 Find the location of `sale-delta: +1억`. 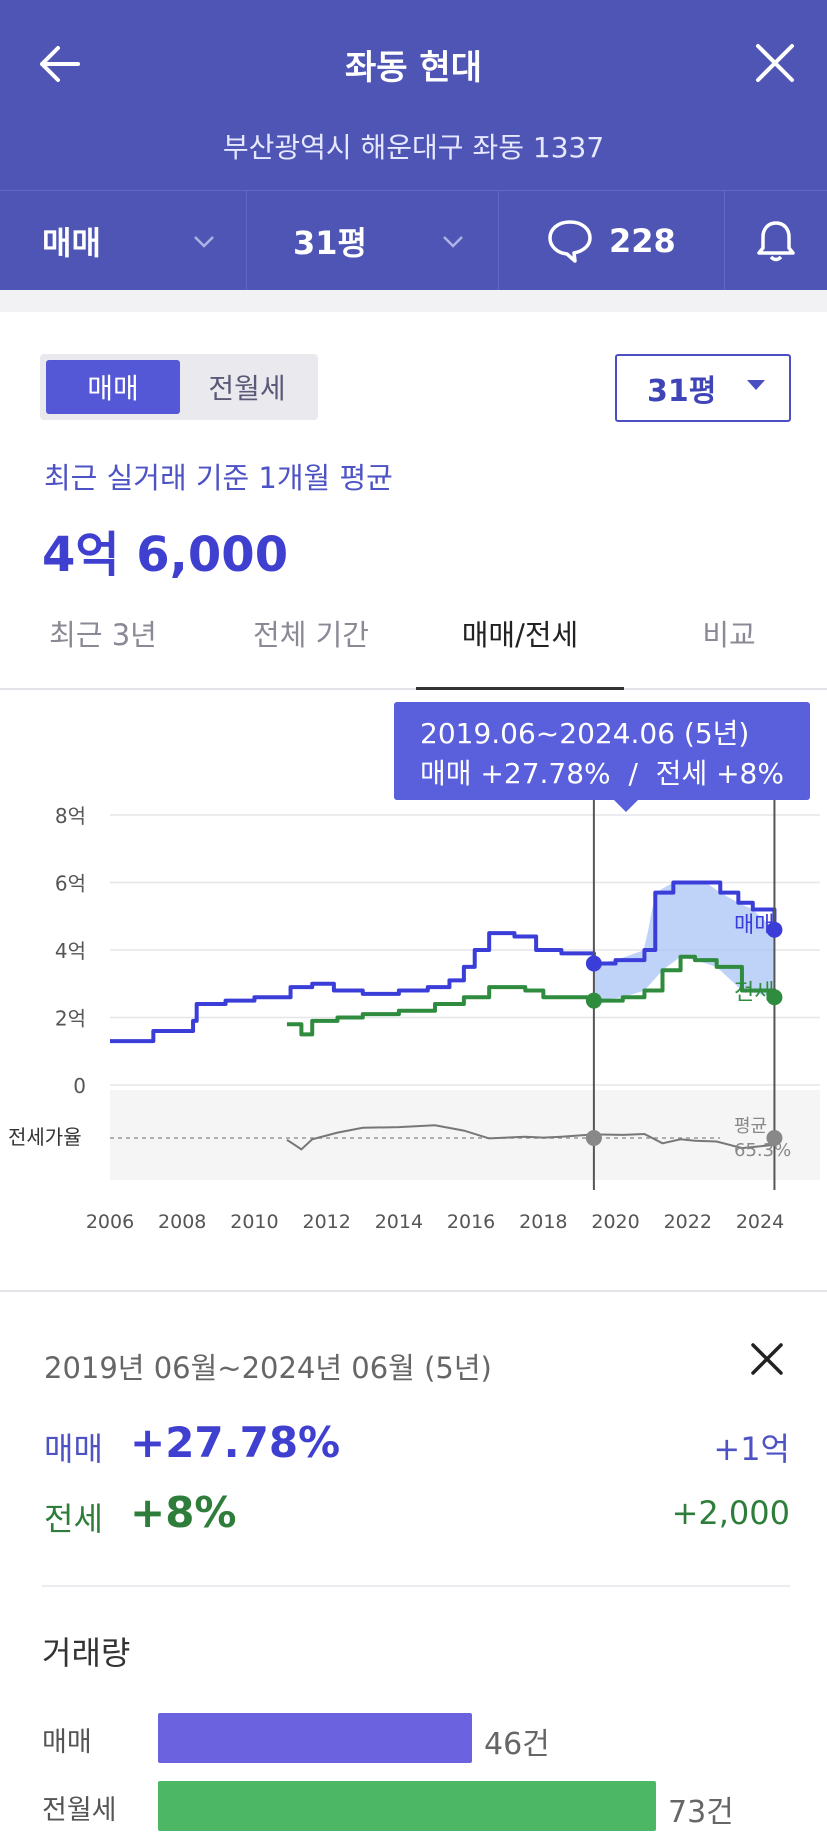

sale-delta: +1억 is located at coordinates (751, 1449).